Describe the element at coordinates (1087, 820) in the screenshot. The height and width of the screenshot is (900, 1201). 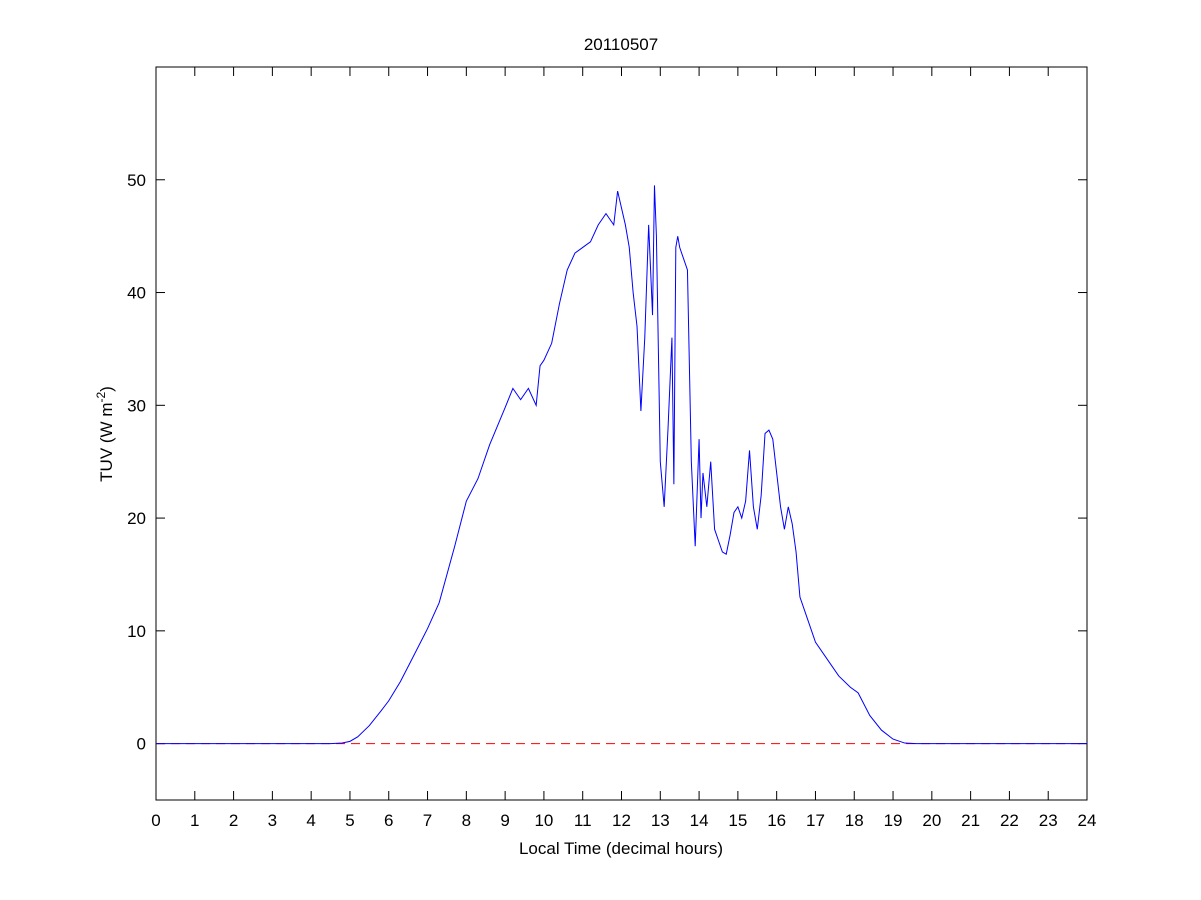
I see `x-tick-label: 24` at that location.